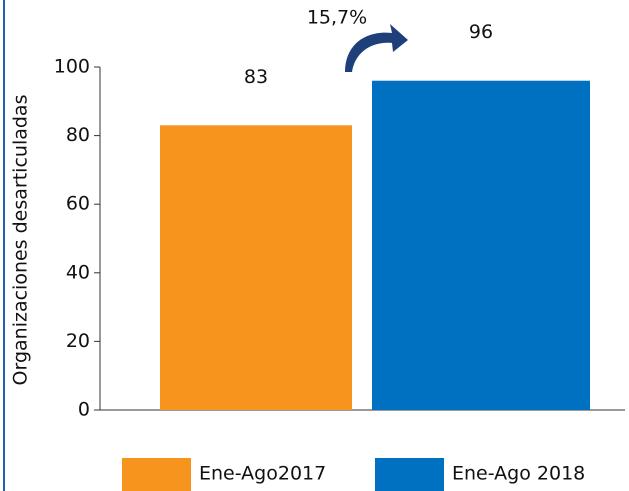 Image resolution: width=629 pixels, height=491 pixels. Describe the element at coordinates (518, 474) in the screenshot. I see `legend-label: Ene-Ago 2018` at that location.